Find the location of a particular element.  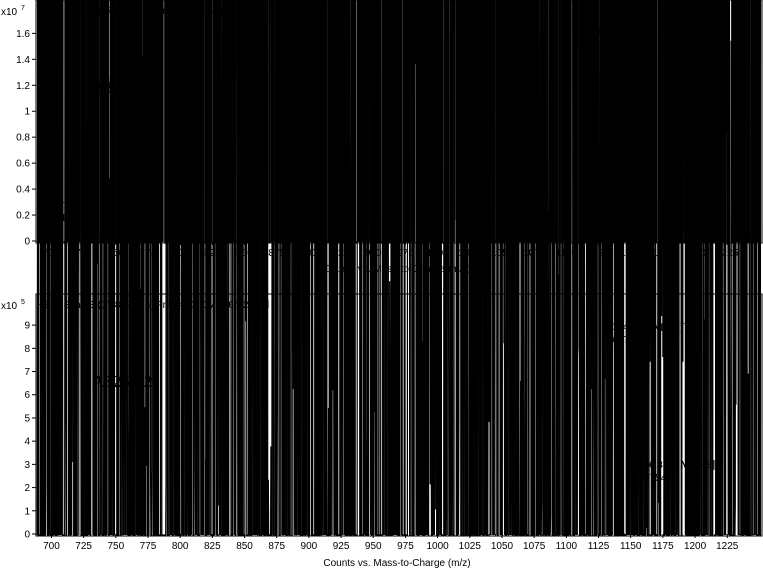

y-tick-label: 1.2 is located at coordinates (23, 86).